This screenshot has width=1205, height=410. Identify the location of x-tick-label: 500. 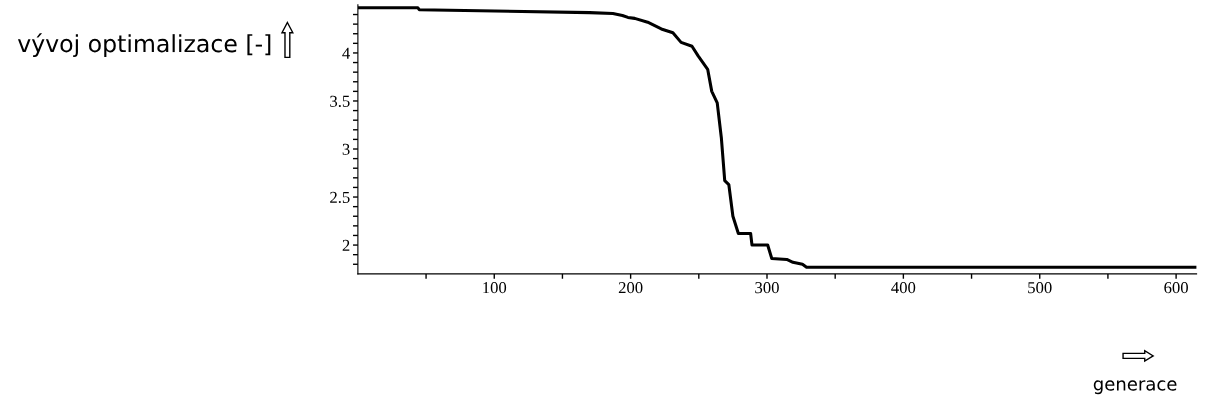
(1040, 288).